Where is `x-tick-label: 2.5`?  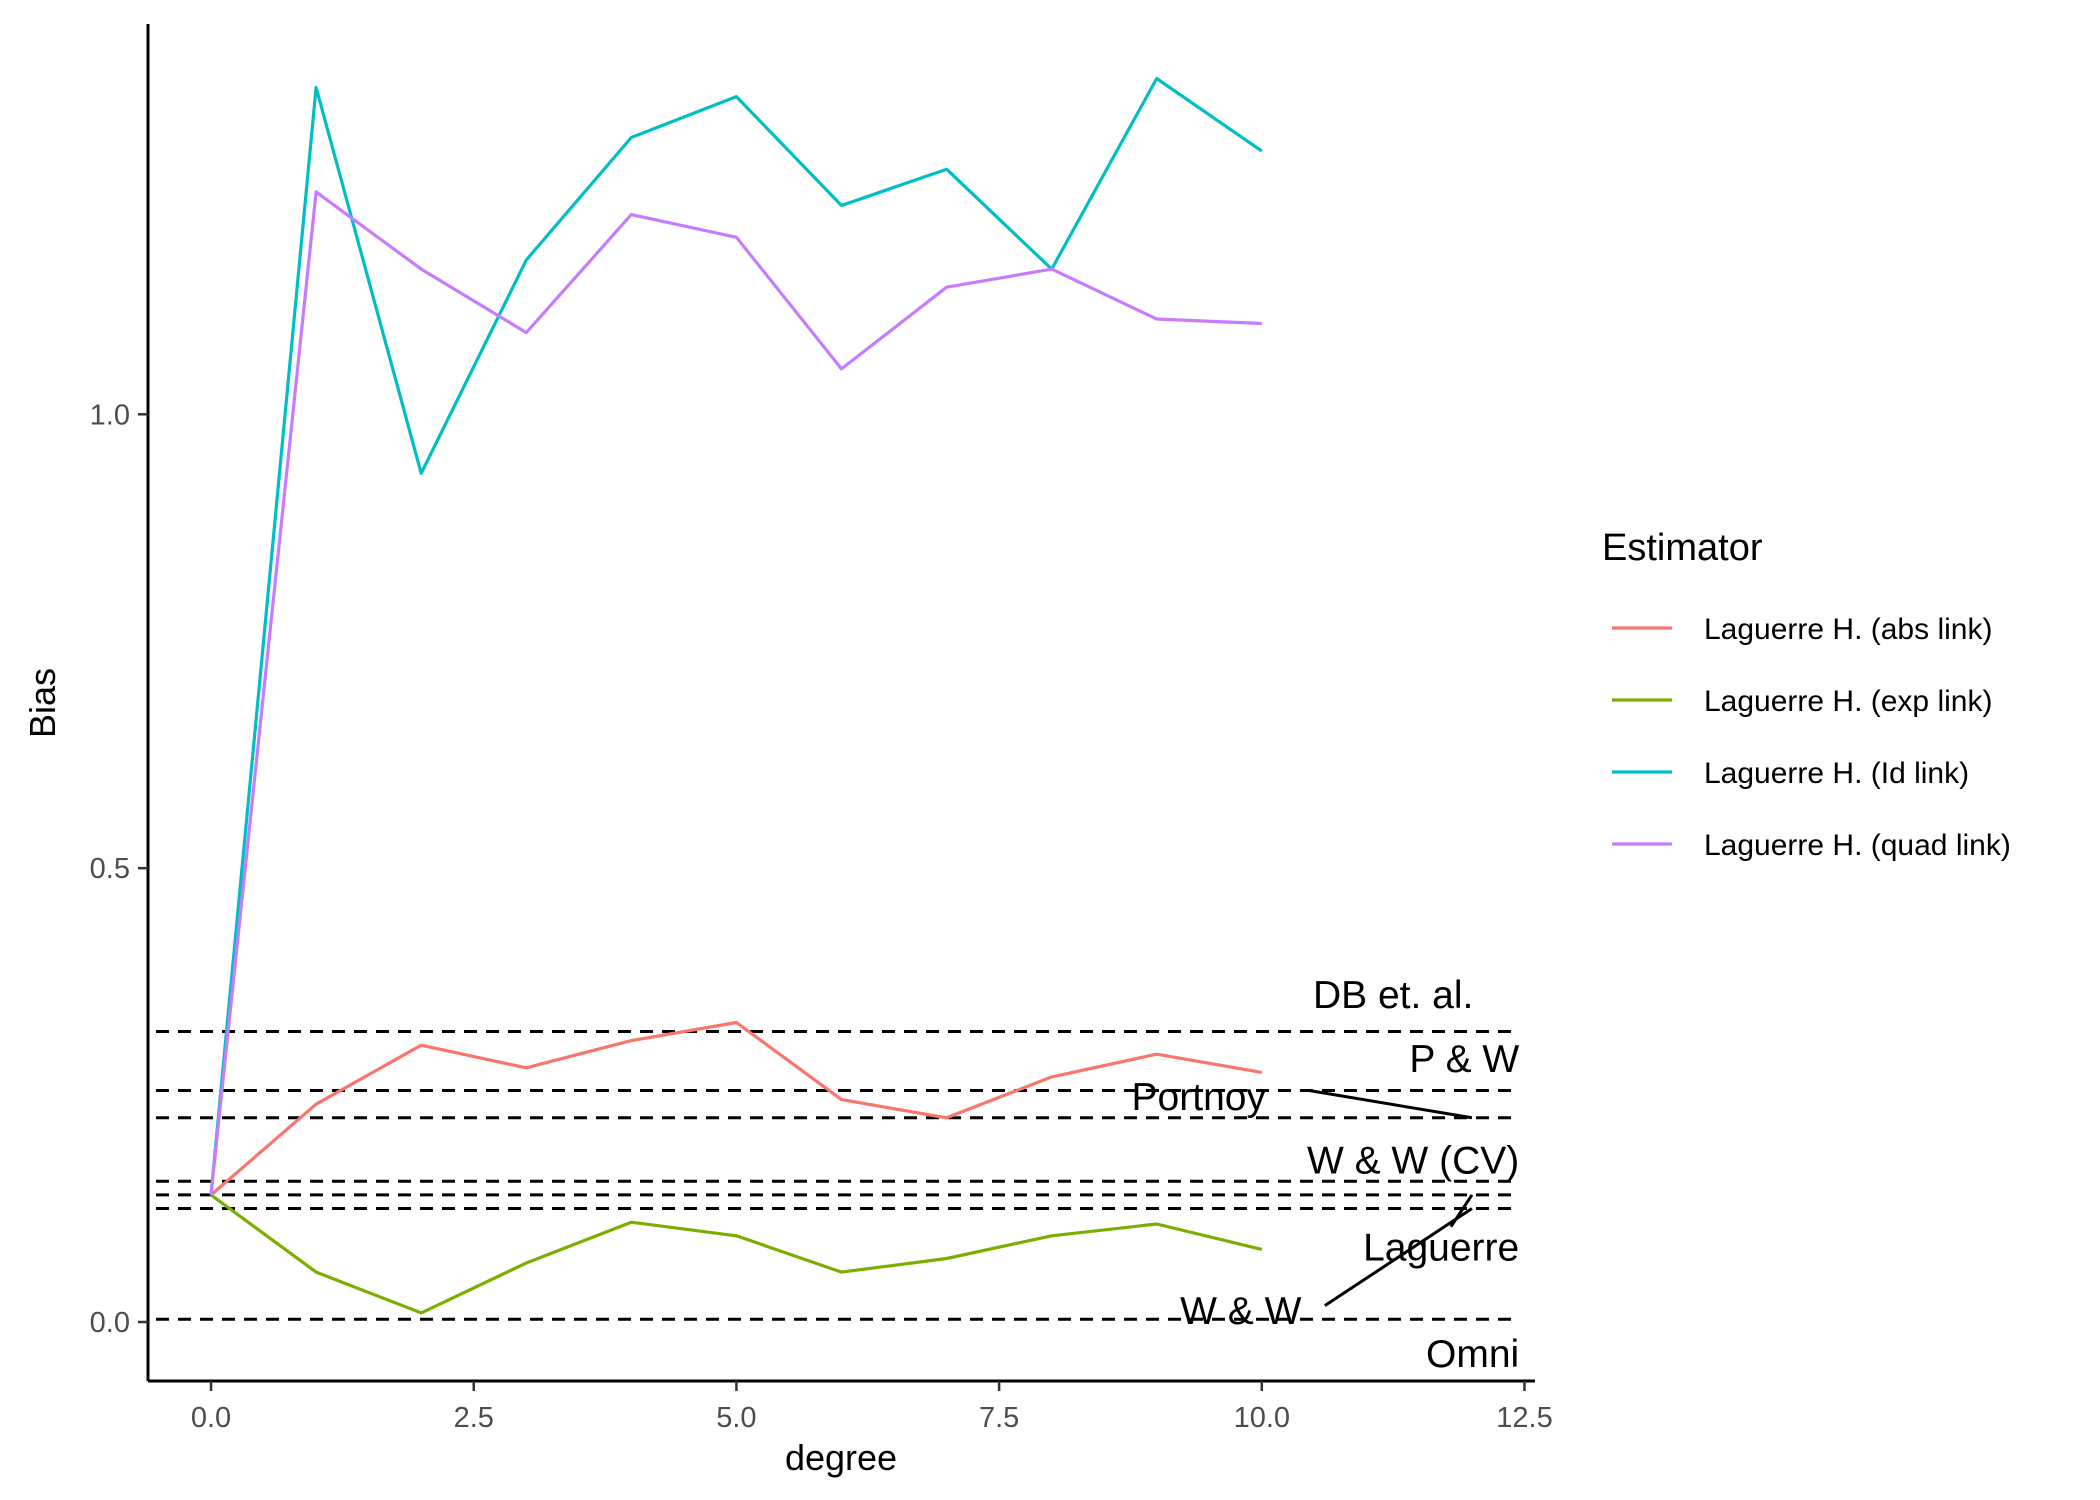 x-tick-label: 2.5 is located at coordinates (474, 1418).